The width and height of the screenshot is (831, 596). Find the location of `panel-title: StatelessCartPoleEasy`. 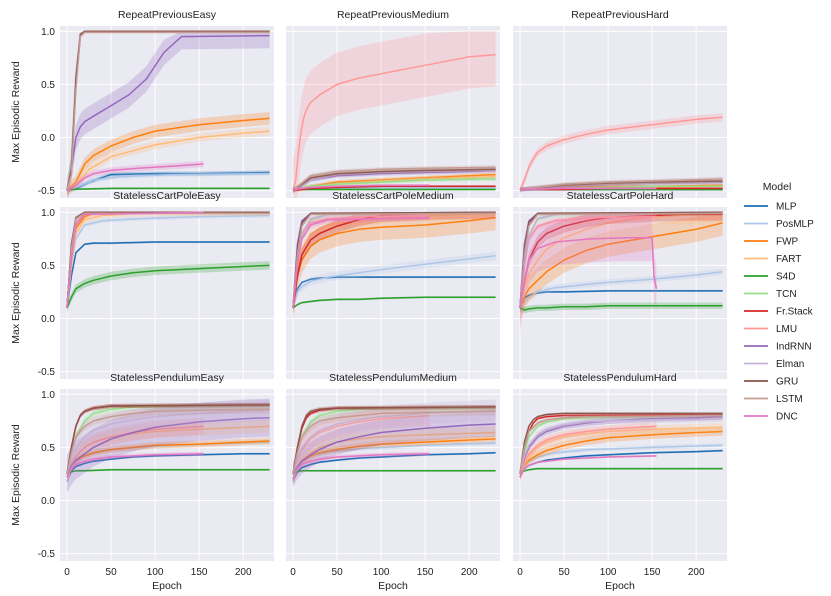

panel-title: StatelessCartPoleEasy is located at coordinates (167, 196).